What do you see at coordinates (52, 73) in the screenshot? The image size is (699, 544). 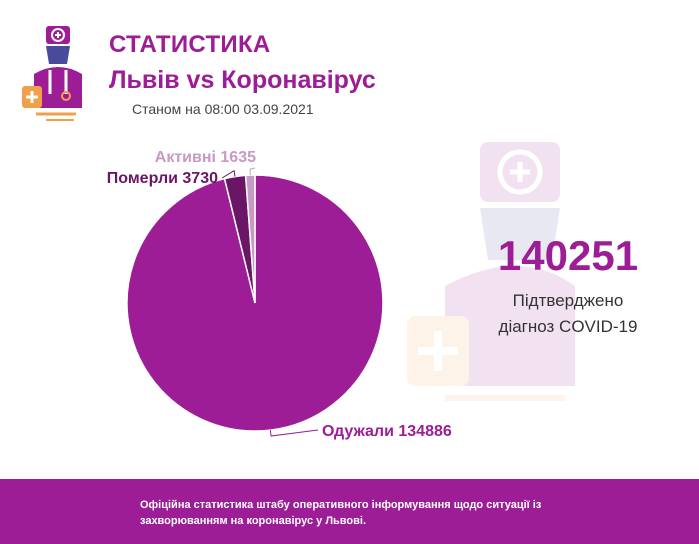 I see `doctor-logo-icon` at bounding box center [52, 73].